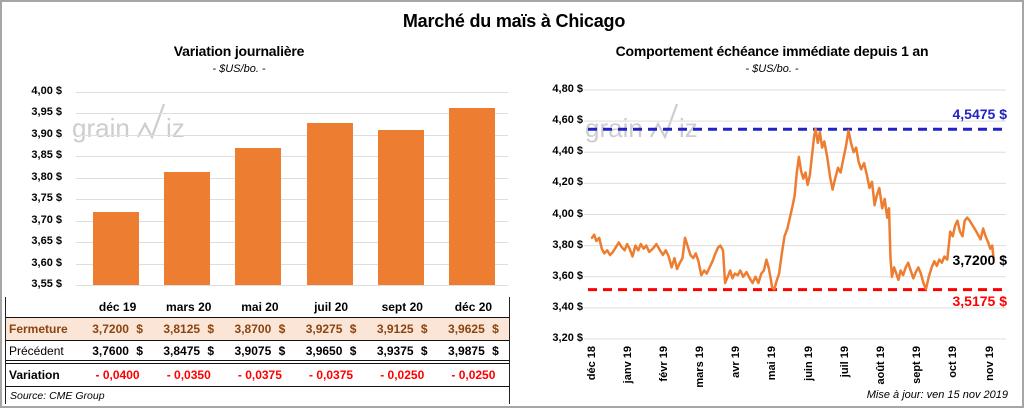  Describe the element at coordinates (46, 133) in the screenshot. I see `y-tick-label: 3,90 $` at that location.